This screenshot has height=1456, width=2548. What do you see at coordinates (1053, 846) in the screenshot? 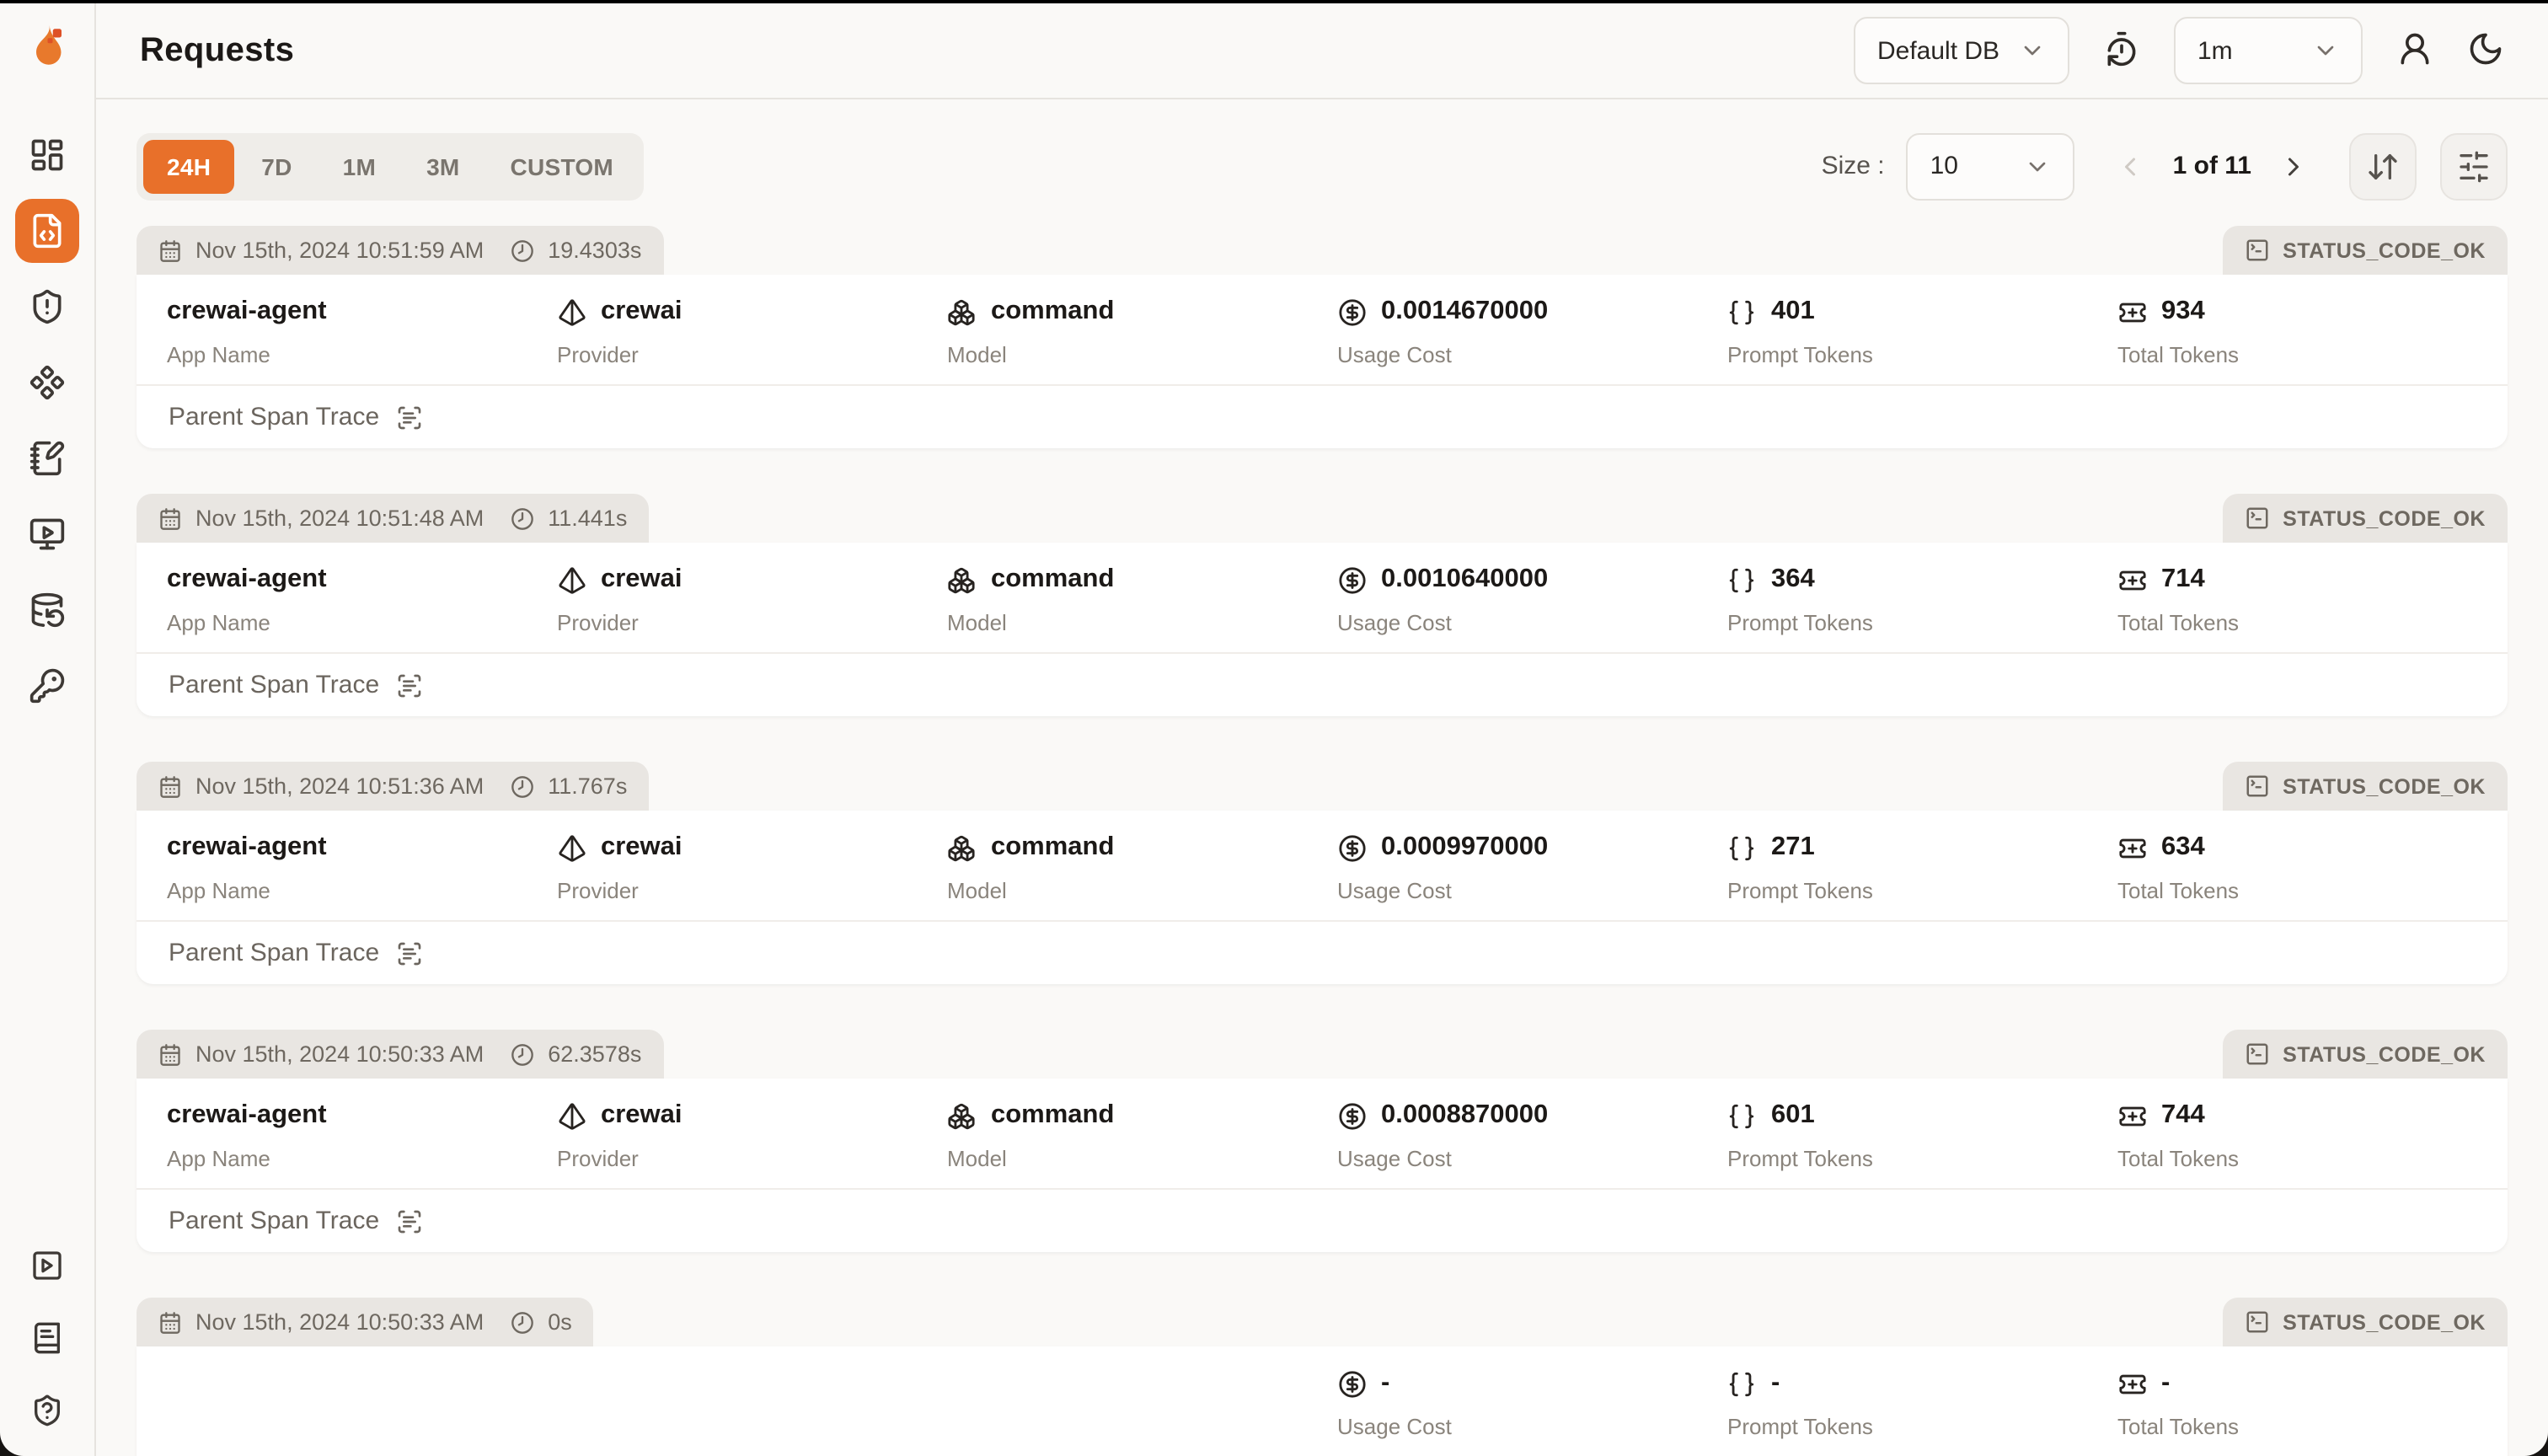
I see `model-value: command` at bounding box center [1053, 846].